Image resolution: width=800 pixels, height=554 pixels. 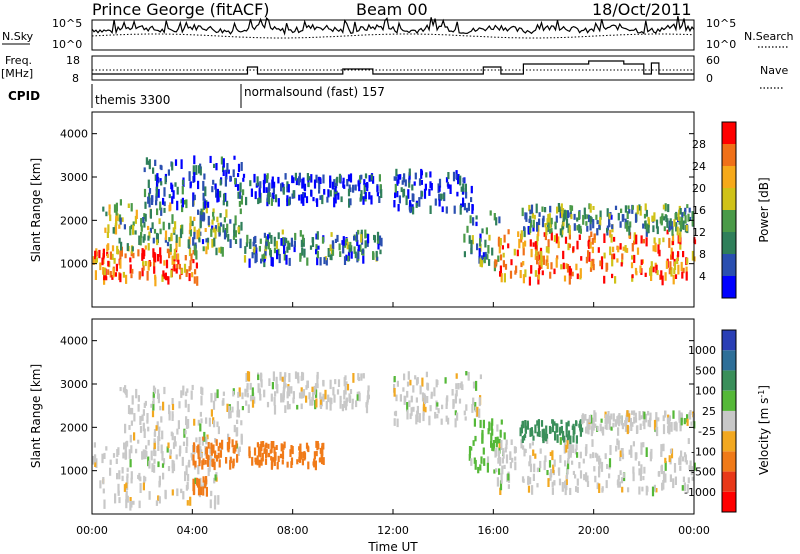 What do you see at coordinates (729, 221) in the screenshot?
I see `colorbar-swatch` at bounding box center [729, 221].